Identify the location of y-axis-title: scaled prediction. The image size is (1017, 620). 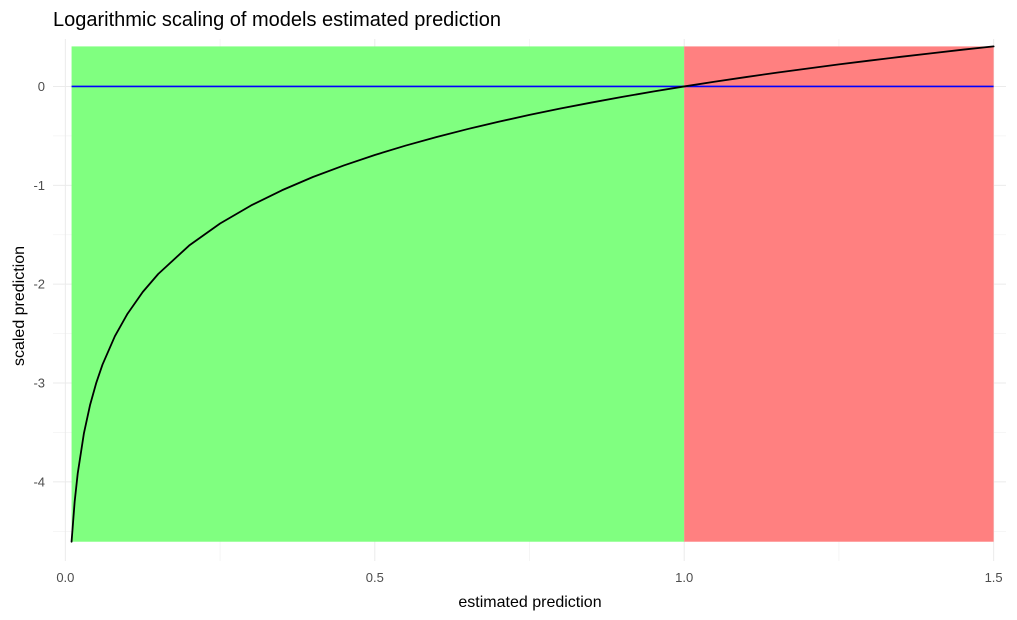
(19, 306).